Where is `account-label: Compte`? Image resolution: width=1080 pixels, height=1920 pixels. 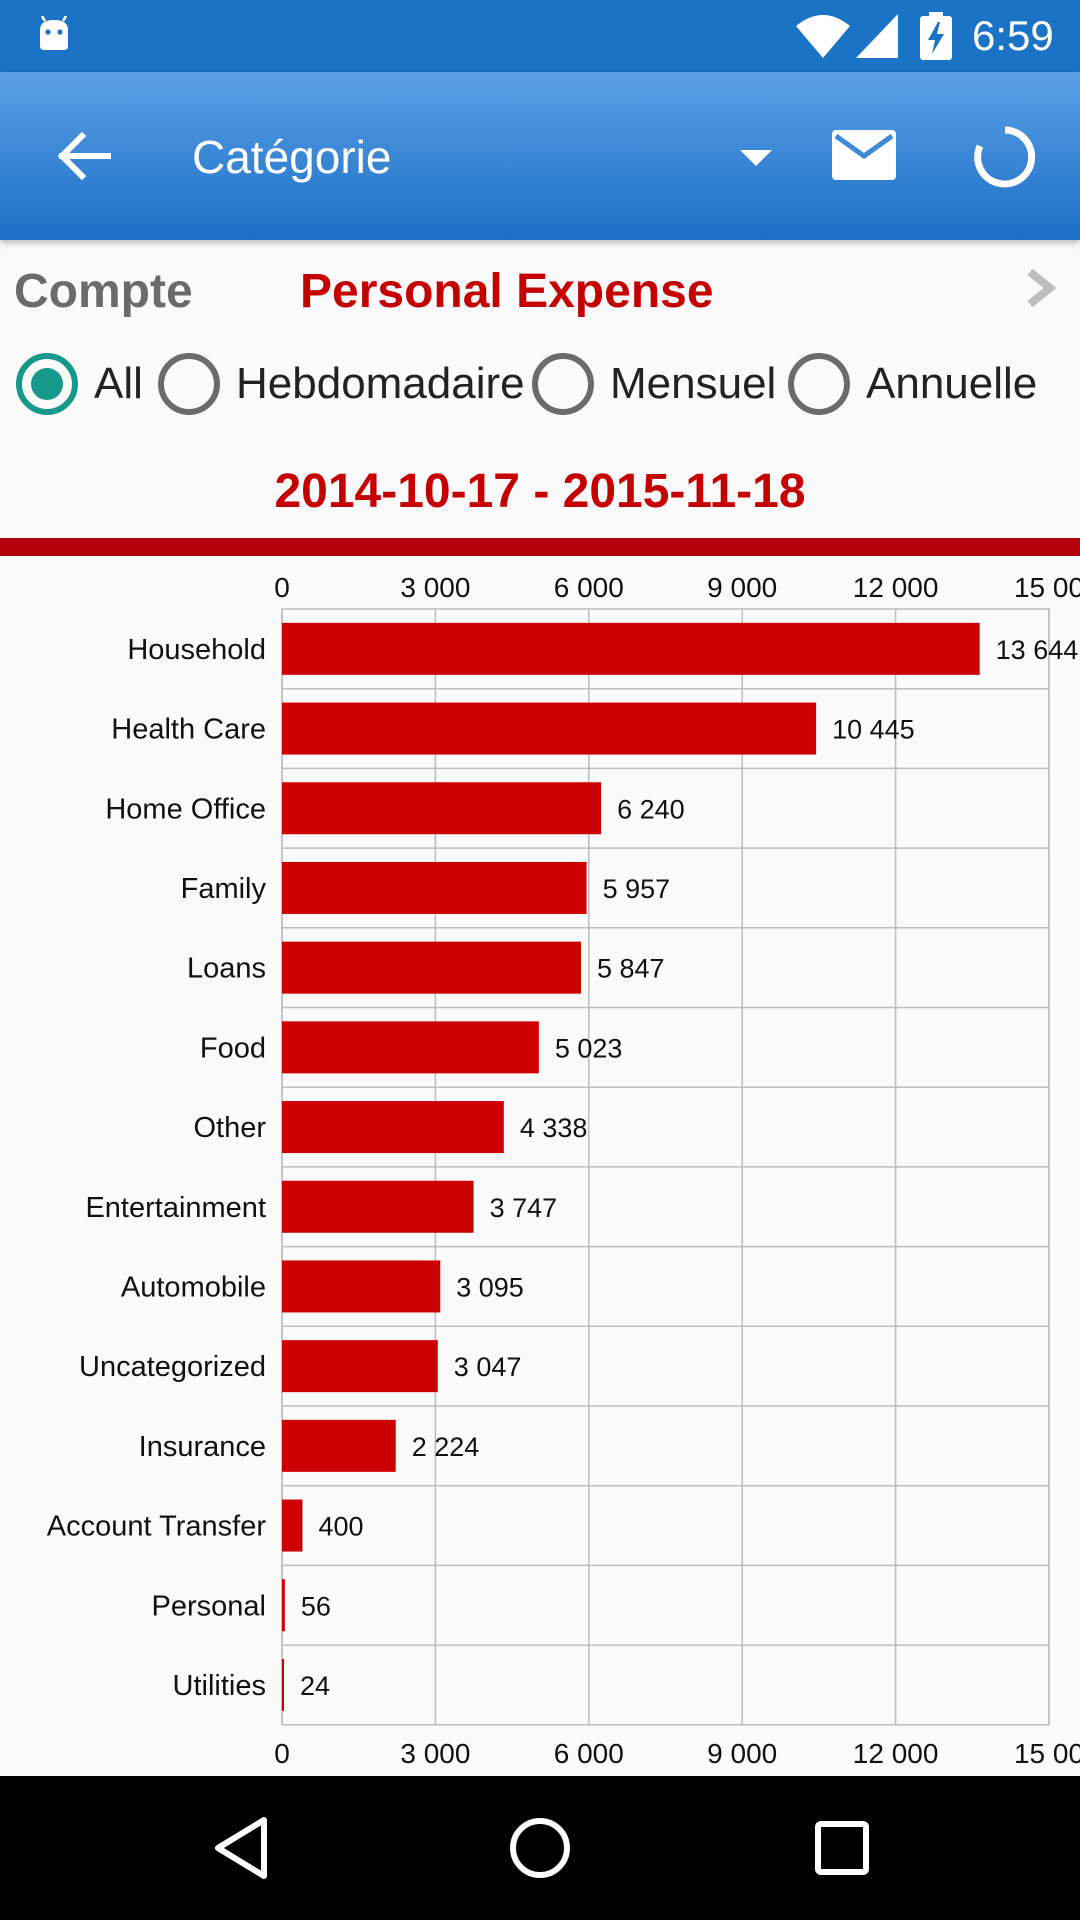
account-label: Compte is located at coordinates (103, 291).